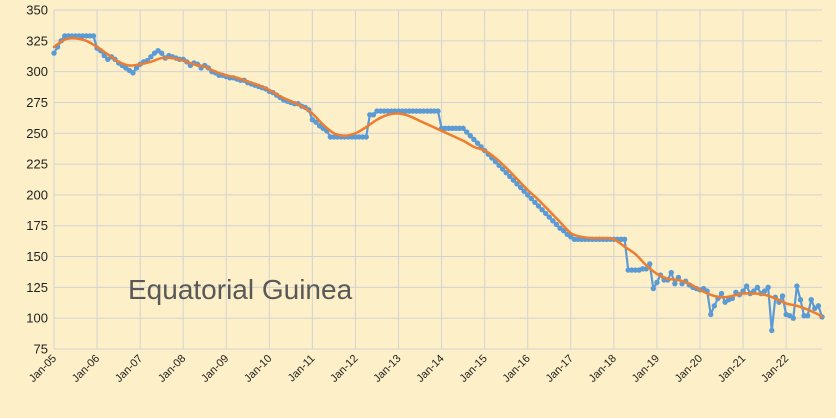 The image size is (836, 418). What do you see at coordinates (240, 289) in the screenshot?
I see `country-annotation: Equatorial Guinea` at bounding box center [240, 289].